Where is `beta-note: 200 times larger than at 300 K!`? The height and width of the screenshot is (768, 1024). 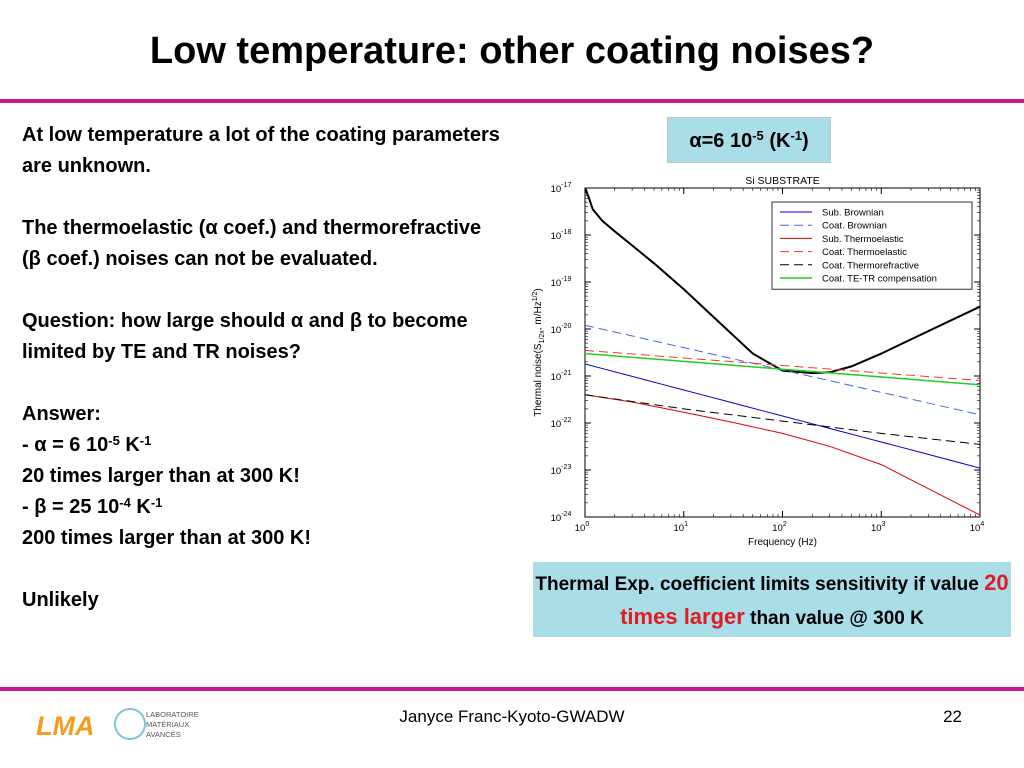
beta-note: 200 times larger than at 300 K! is located at coordinates (167, 538).